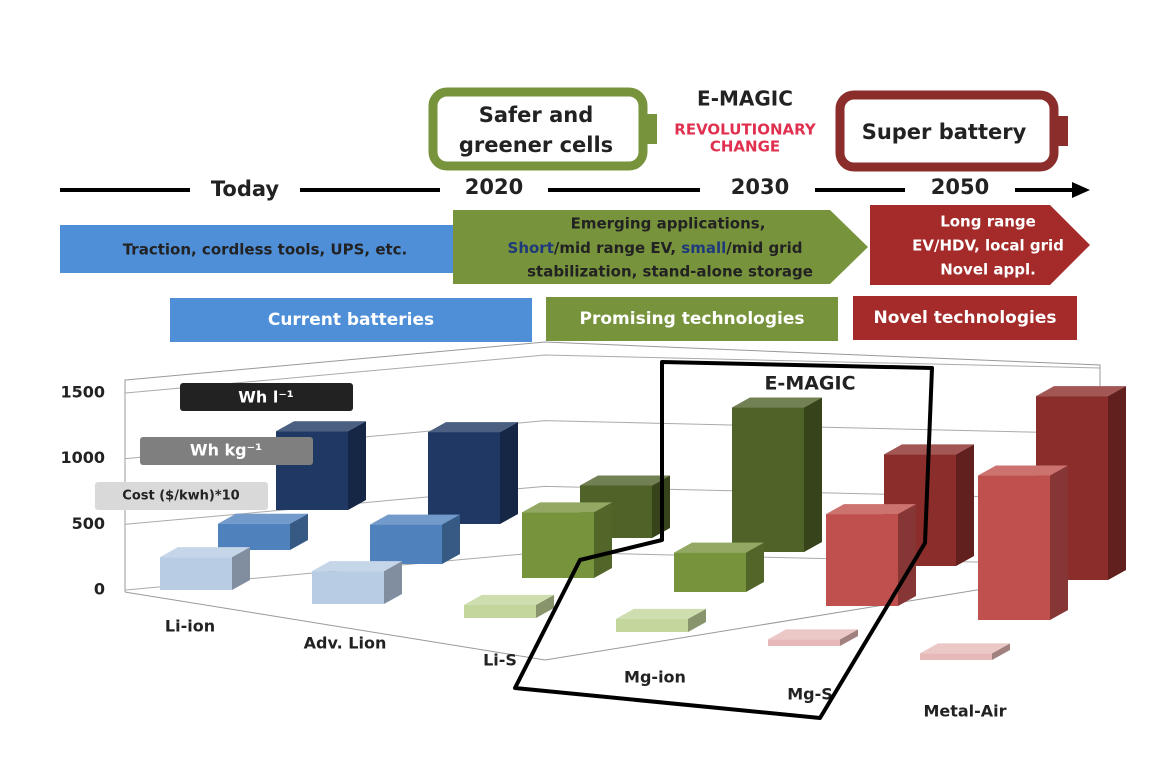 The width and height of the screenshot is (1170, 780). What do you see at coordinates (703, 248) in the screenshot?
I see `highlight-word: small` at bounding box center [703, 248].